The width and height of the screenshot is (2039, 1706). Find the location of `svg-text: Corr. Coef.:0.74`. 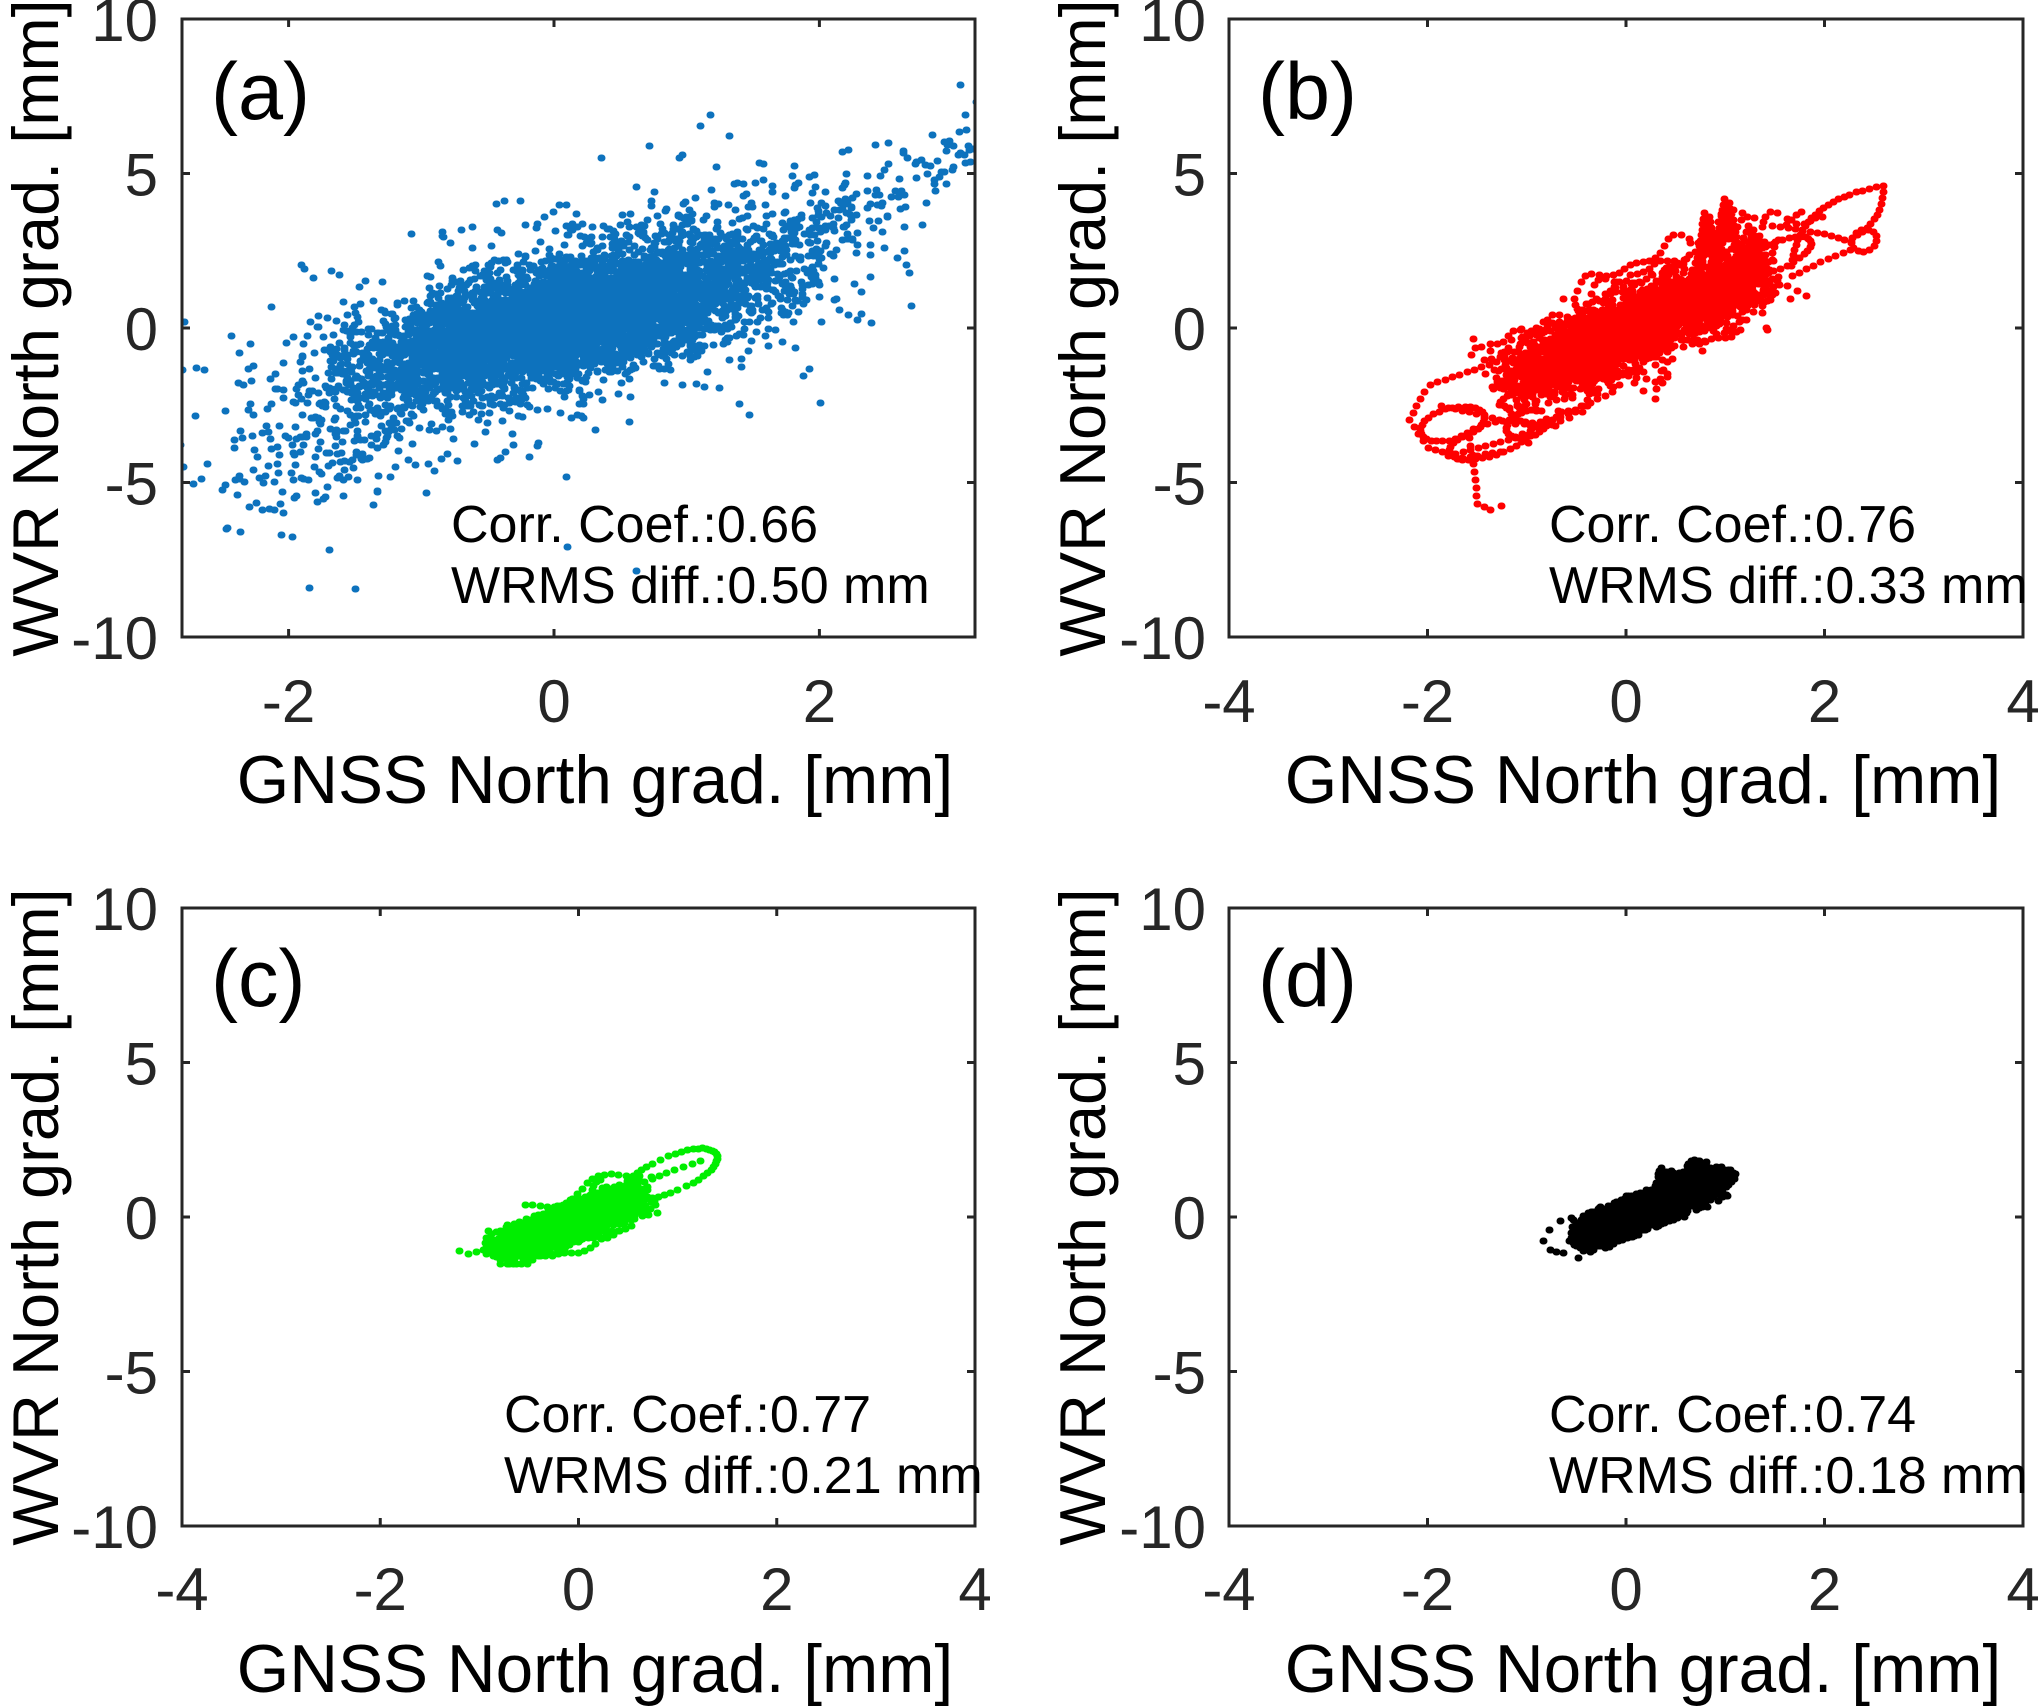

svg-text: Corr. Coef.:0.74 is located at coordinates (1732, 1415).